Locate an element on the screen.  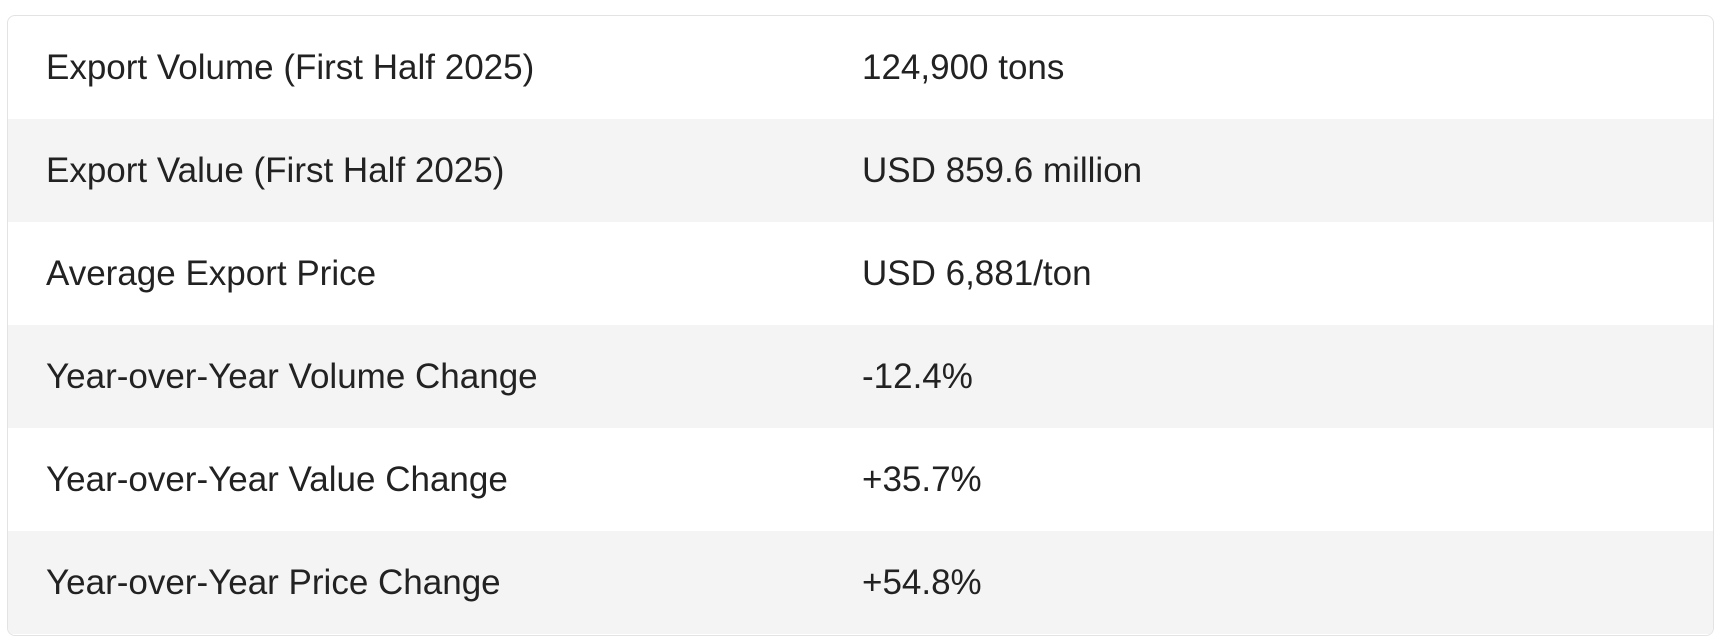
row-label: Year-over-Year Volume Change is located at coordinates (292, 376).